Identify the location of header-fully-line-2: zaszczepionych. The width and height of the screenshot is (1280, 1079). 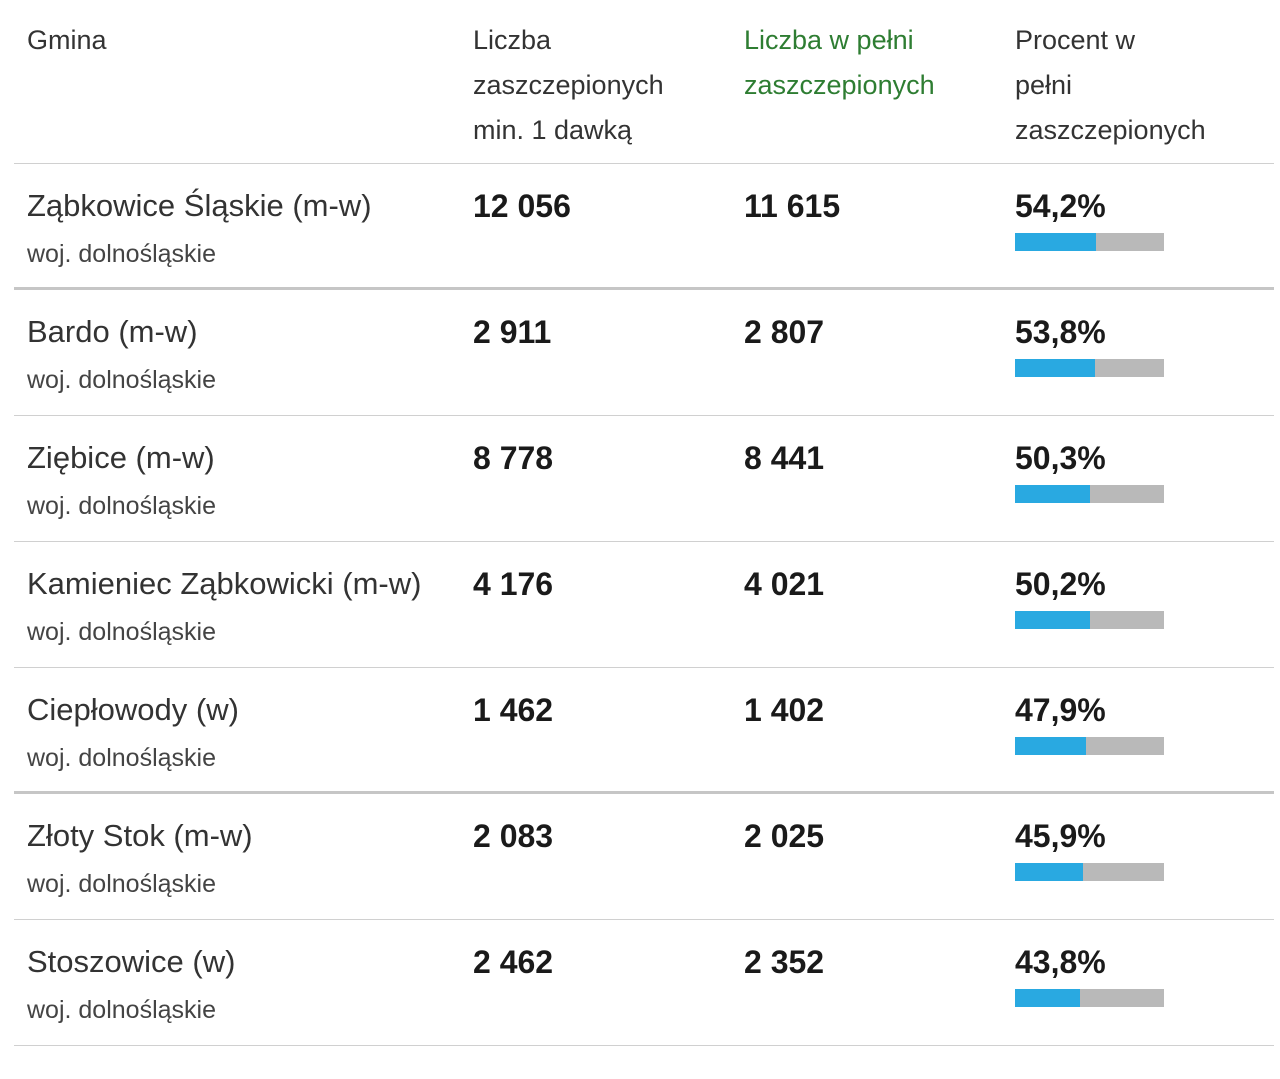
(839, 85).